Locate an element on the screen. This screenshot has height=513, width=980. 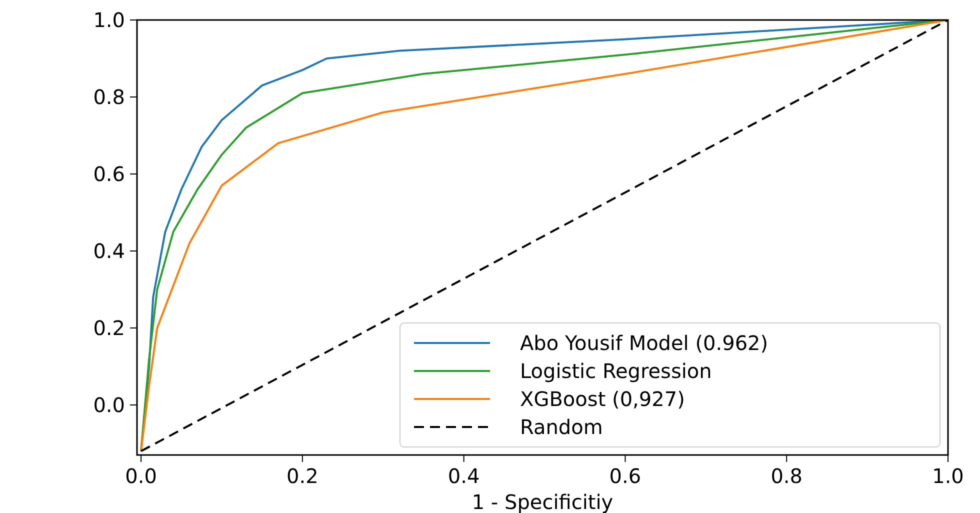
x-tick-label: 0.0 is located at coordinates (141, 476).